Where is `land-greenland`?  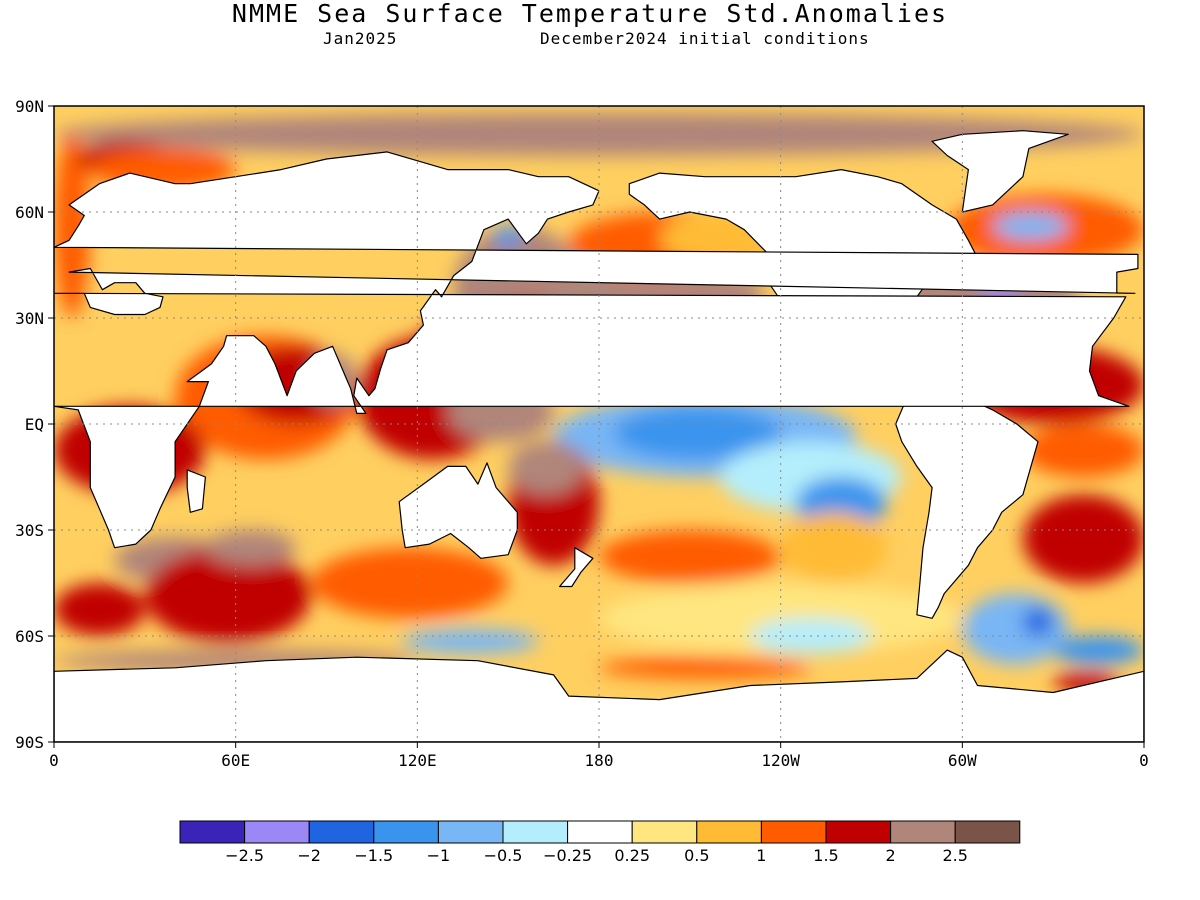 land-greenland is located at coordinates (1000, 171).